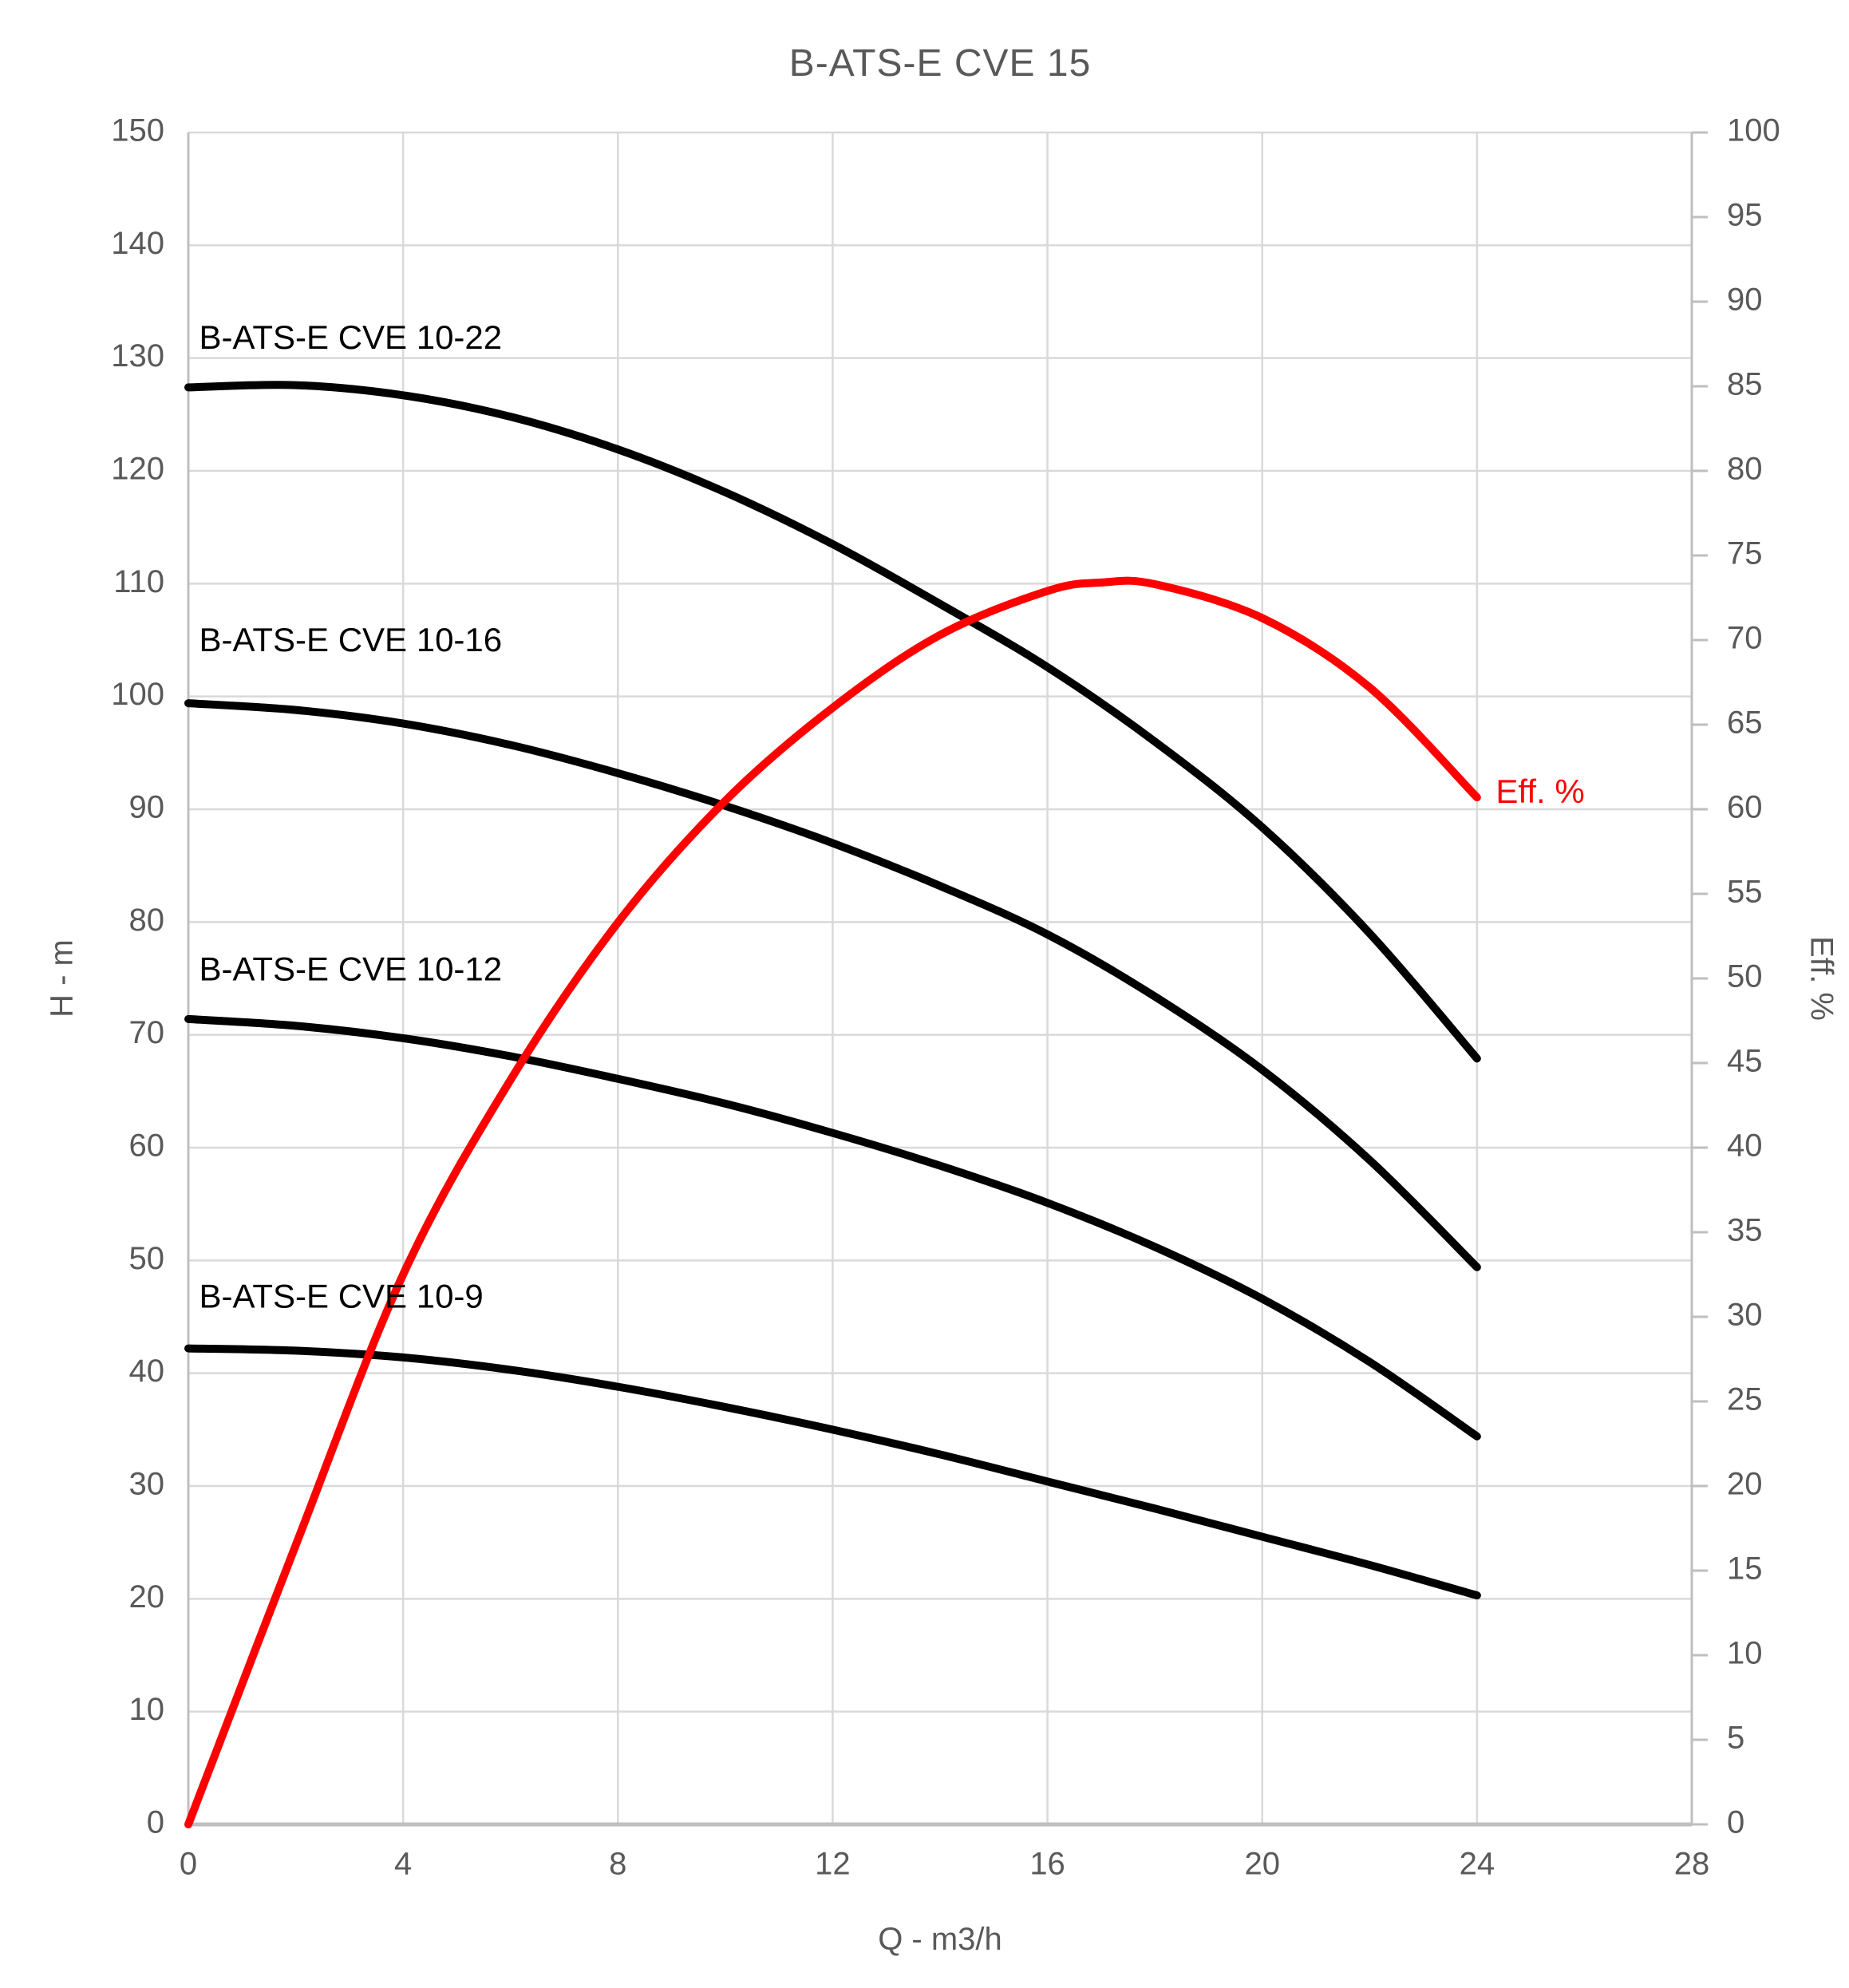 This screenshot has height=1988, width=1849. What do you see at coordinates (1477, 1864) in the screenshot?
I see `x-axis-tick-label: 24` at bounding box center [1477, 1864].